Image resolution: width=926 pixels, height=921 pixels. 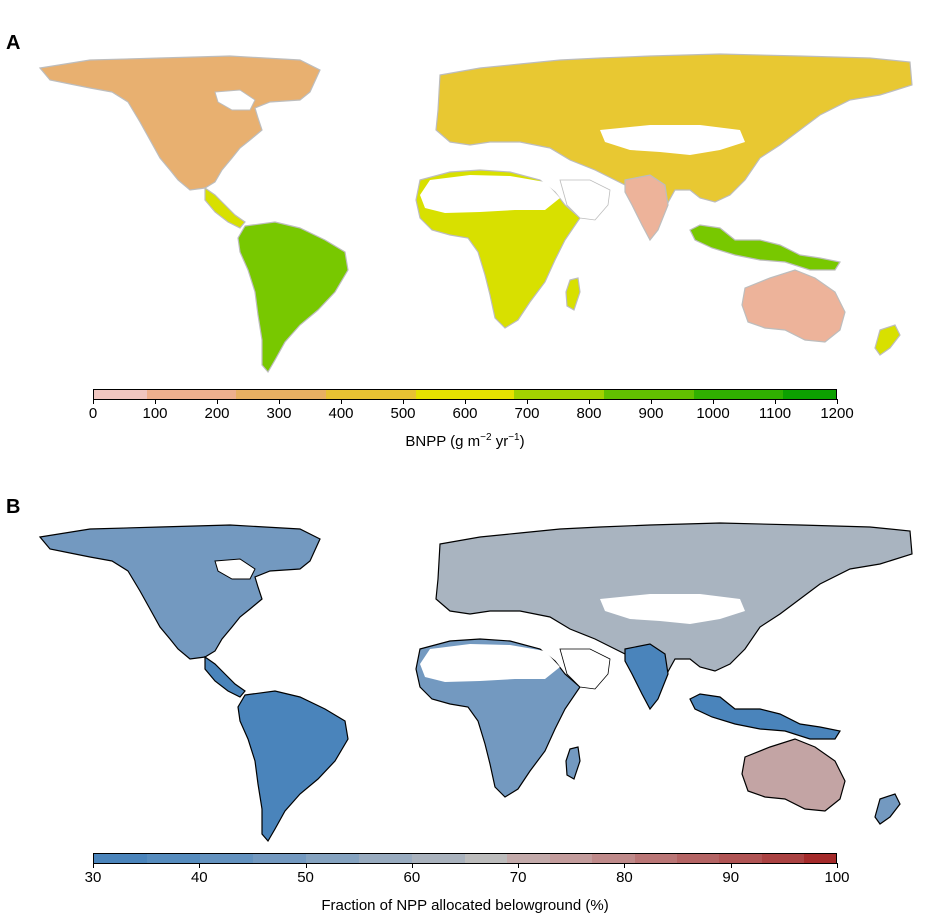 I want to click on belowground-fraction-colorbar, so click(x=465, y=858).